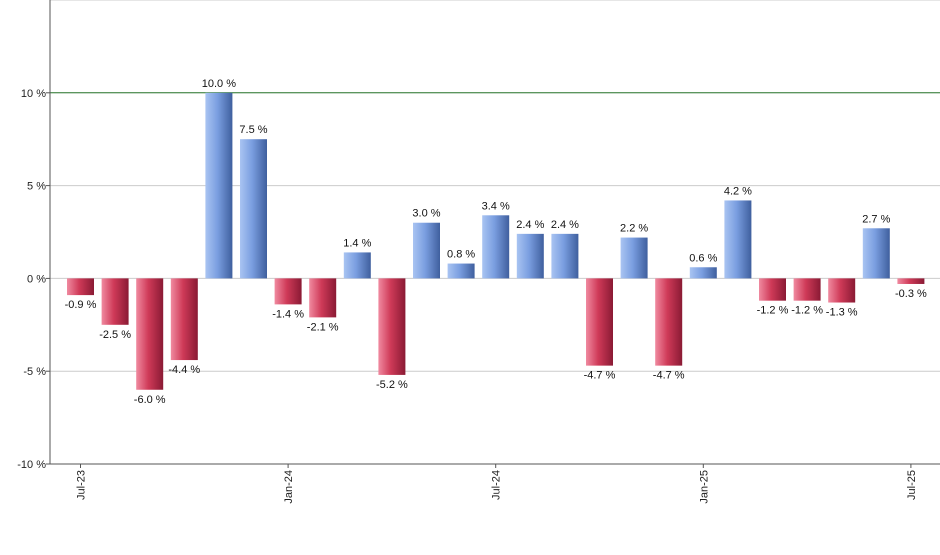  What do you see at coordinates (912, 485) in the screenshot?
I see `x-tick-label: Jul-25` at bounding box center [912, 485].